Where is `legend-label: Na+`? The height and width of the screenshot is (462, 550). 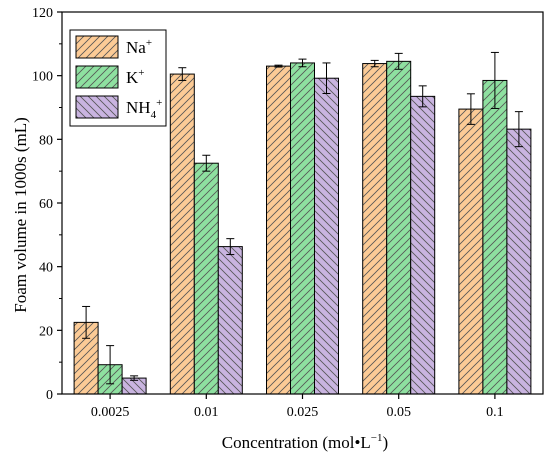
legend-label: Na+ is located at coordinates (139, 47).